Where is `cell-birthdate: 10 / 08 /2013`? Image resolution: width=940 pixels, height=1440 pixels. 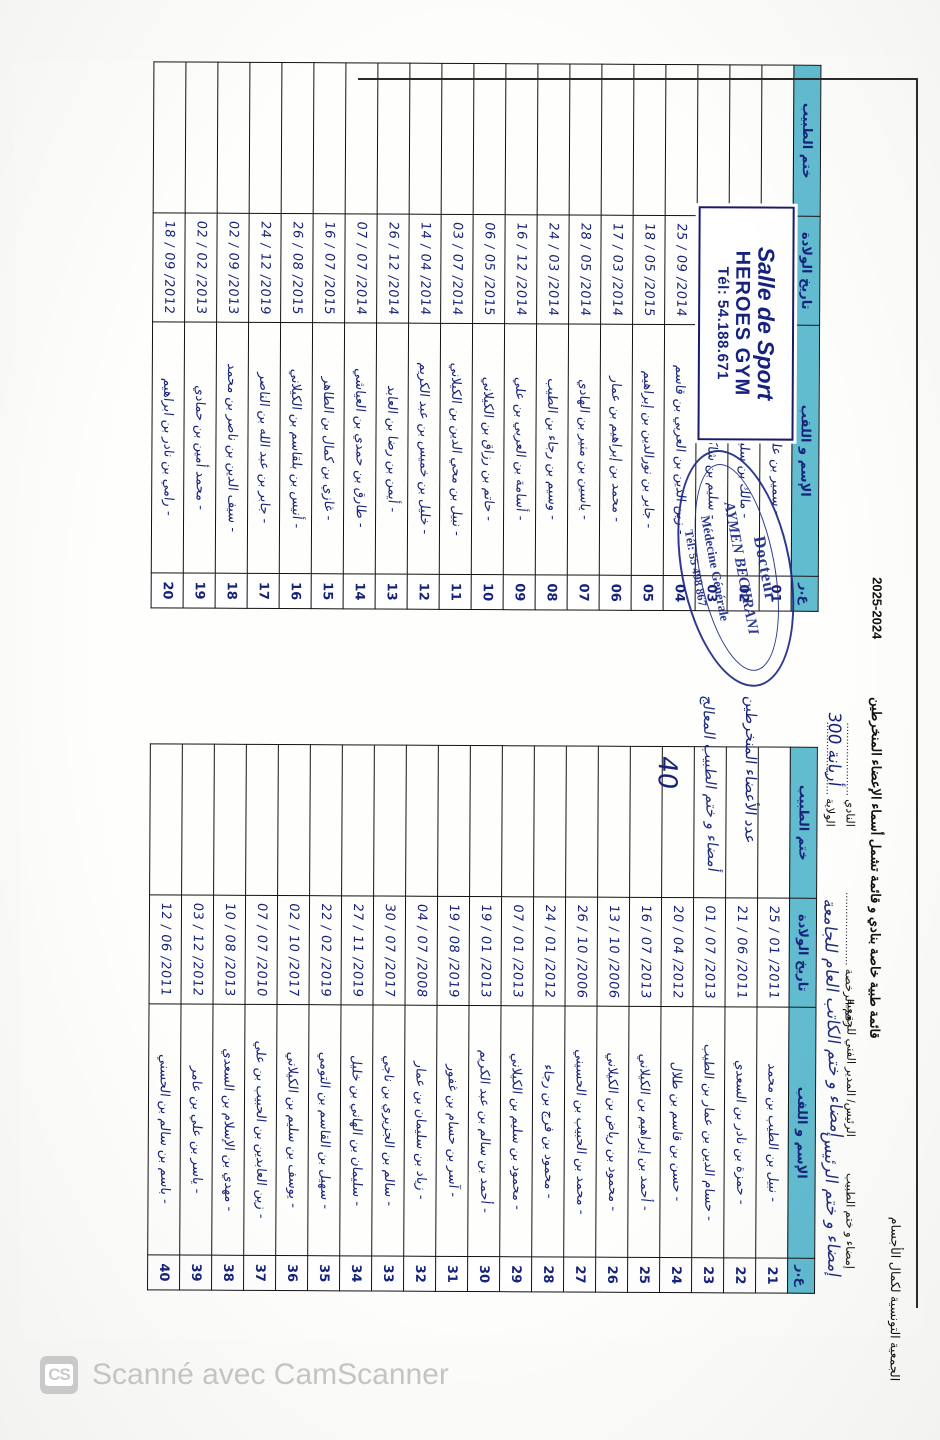 cell-birthdate: 10 / 08 /2013 is located at coordinates (229, 950).